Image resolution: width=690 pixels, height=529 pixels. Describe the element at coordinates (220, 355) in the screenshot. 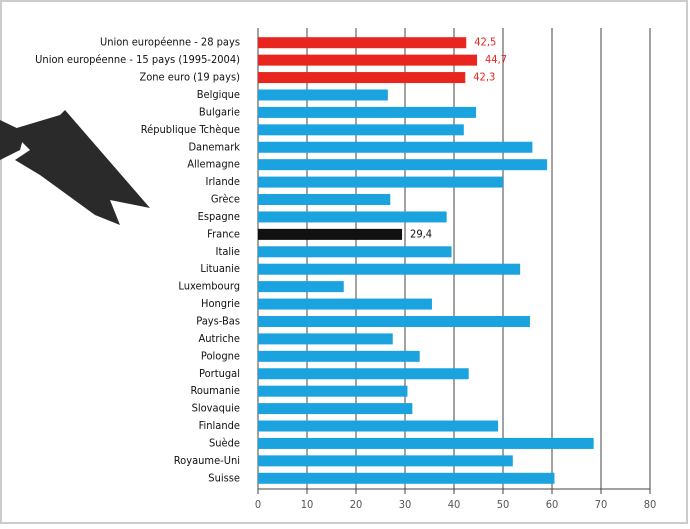

I see `y-tick-label: Pologne` at that location.